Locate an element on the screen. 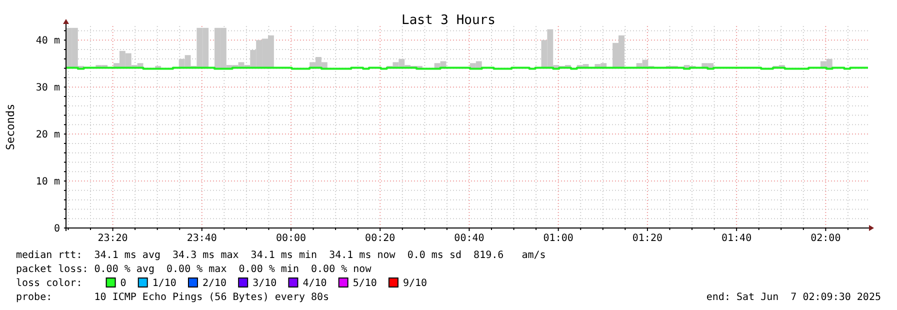 This screenshot has width=897, height=310. text: 2/10 is located at coordinates (214, 283).